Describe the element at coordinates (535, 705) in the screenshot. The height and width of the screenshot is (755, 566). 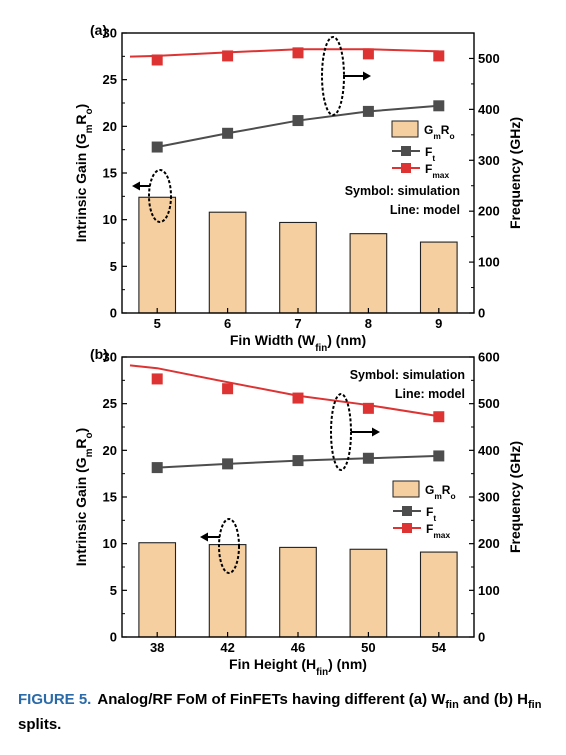
I see `caption-sub-2: fin` at that location.